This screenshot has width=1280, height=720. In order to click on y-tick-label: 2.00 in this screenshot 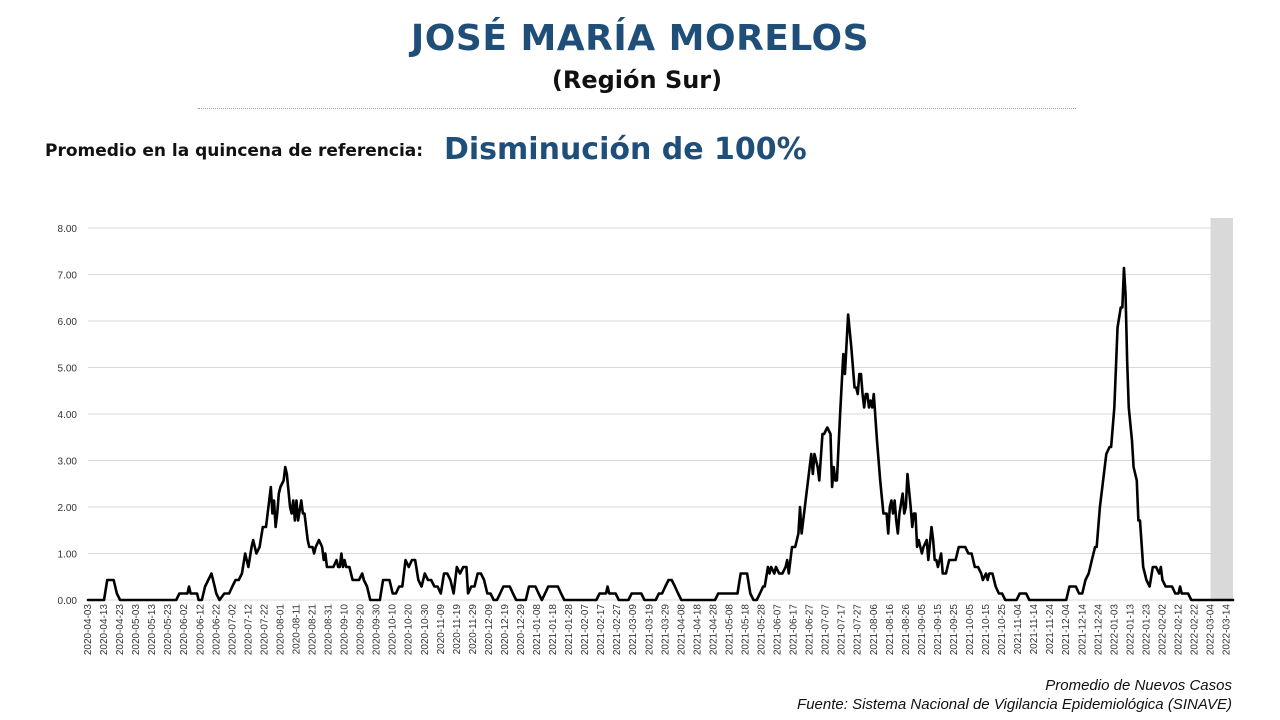, I will do `click(68, 508)`.